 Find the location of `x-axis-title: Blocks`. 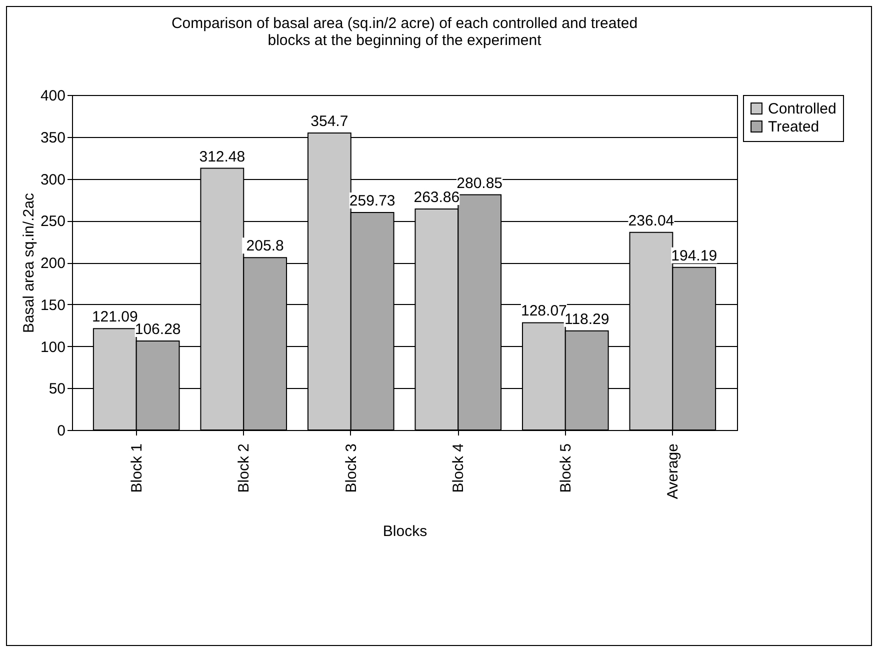

x-axis-title: Blocks is located at coordinates (405, 531).